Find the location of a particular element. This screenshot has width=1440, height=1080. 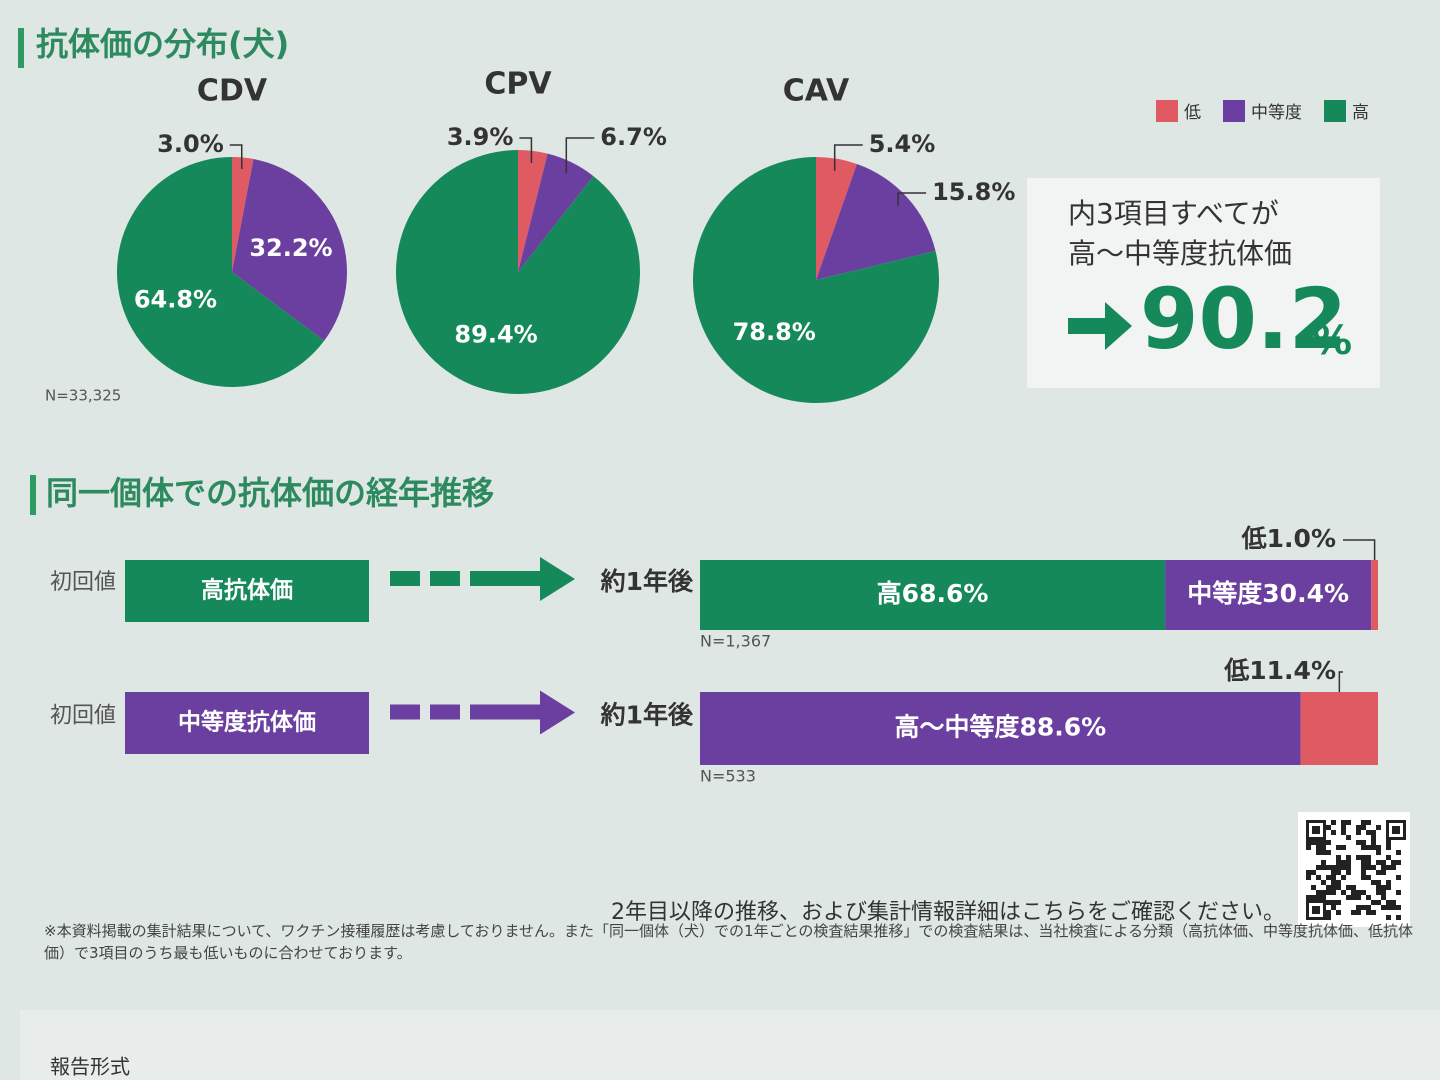

pie-note: N=33,325 is located at coordinates (83, 396).